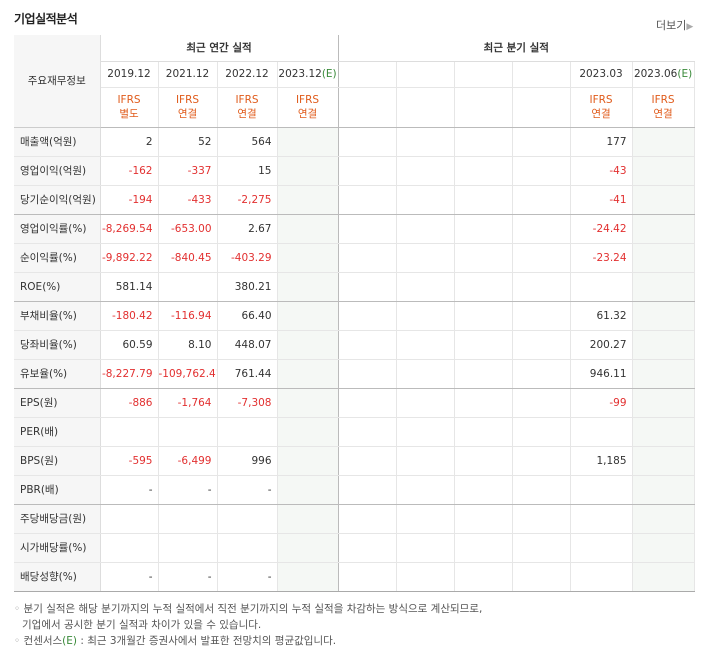  What do you see at coordinates (188, 171) in the screenshot?
I see `table-cell: -337` at bounding box center [188, 171].